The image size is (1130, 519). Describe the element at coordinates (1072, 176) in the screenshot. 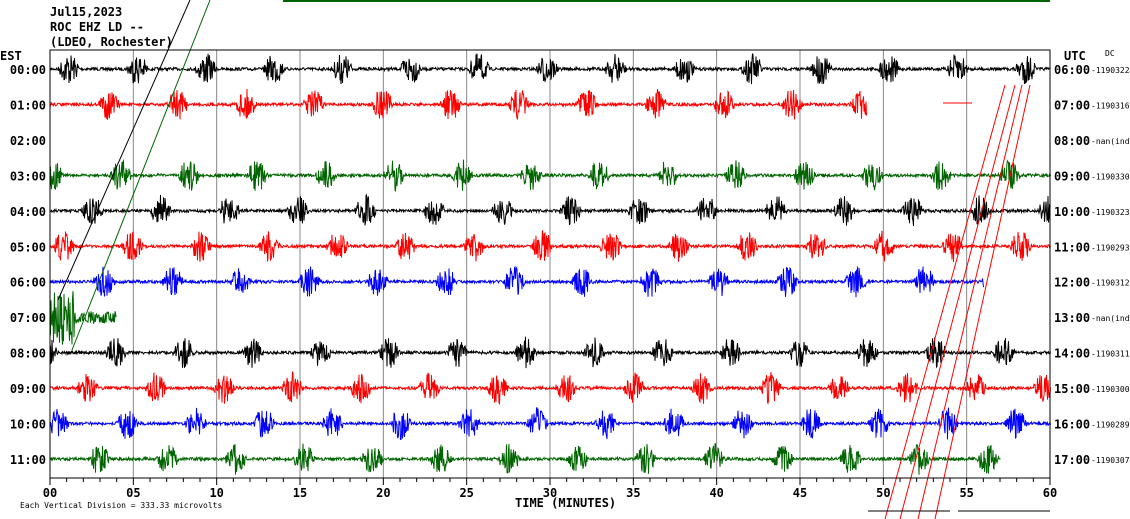

I see `row-utc-label: 09:00` at that location.